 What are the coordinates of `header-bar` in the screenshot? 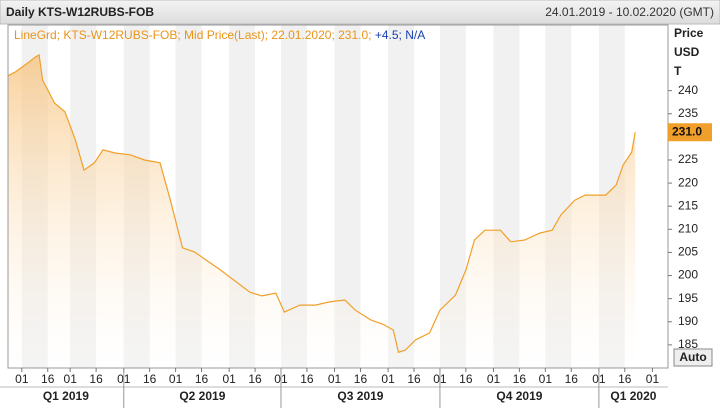 It's located at (360, 12).